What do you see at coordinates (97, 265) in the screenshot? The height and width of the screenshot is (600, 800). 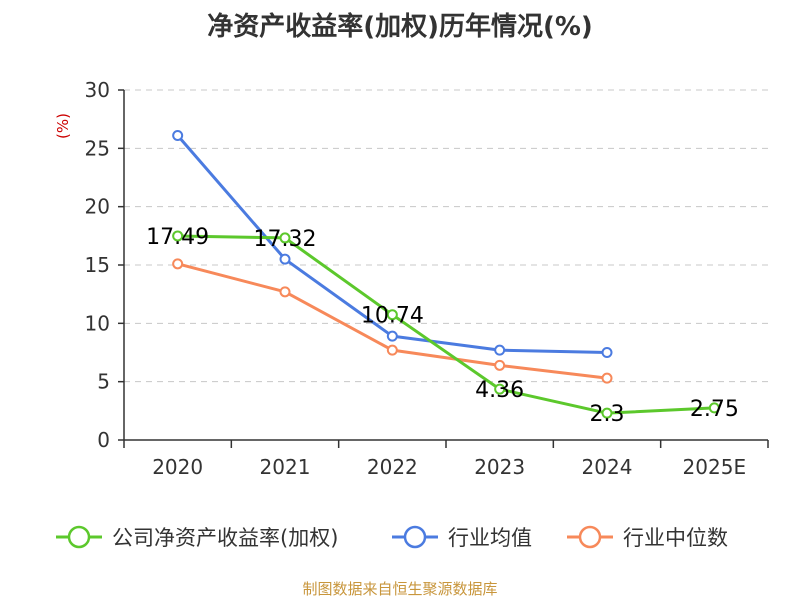 I see `y-tick-label-15: 15` at bounding box center [97, 265].